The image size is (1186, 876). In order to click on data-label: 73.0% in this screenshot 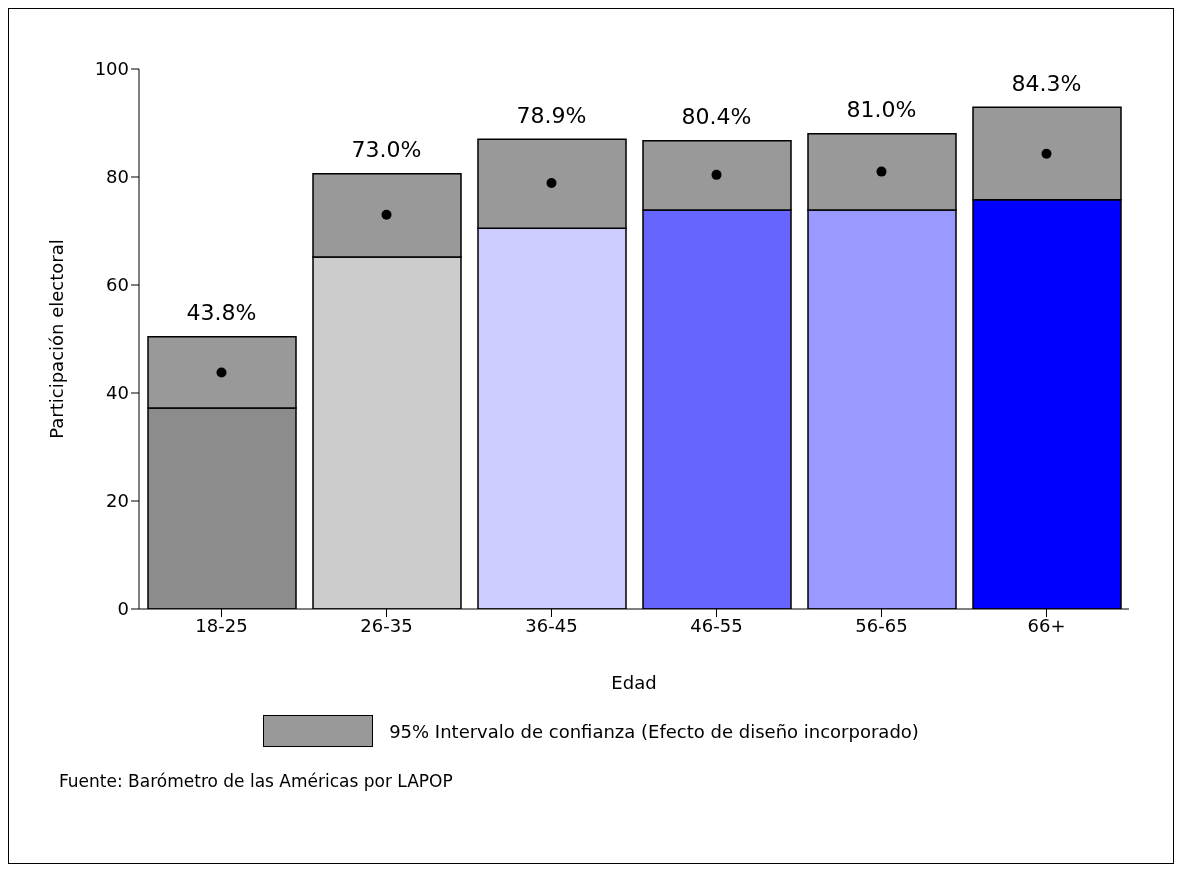, I will do `click(386, 150)`.